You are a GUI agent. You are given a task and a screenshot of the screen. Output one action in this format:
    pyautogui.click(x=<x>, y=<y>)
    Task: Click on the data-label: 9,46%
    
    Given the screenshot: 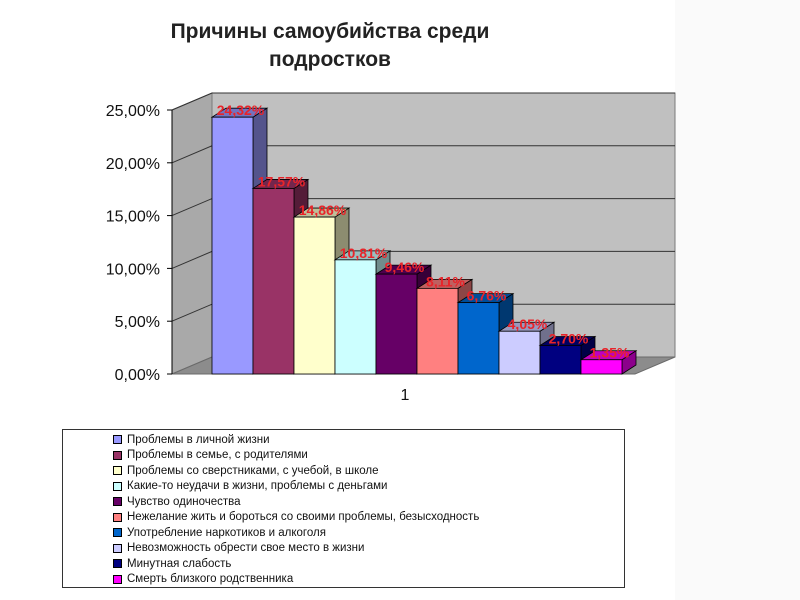 What is the action you would take?
    pyautogui.click(x=405, y=267)
    